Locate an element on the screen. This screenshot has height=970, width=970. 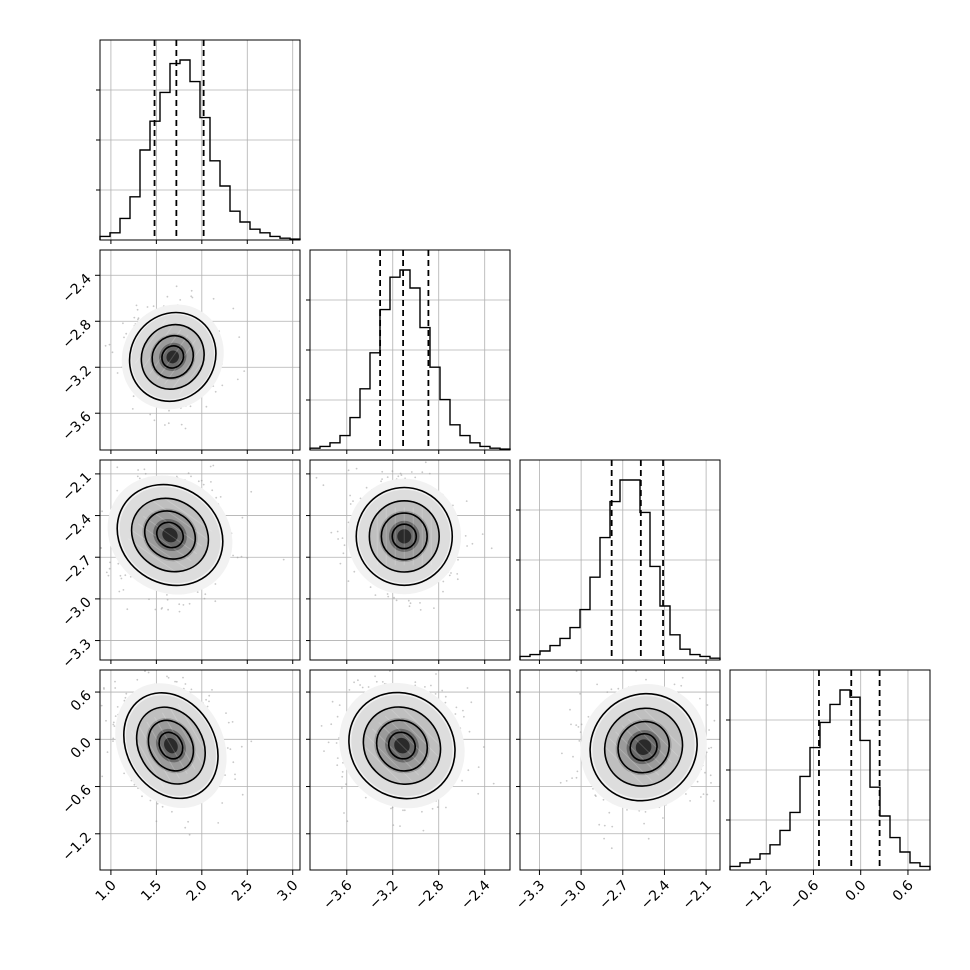
x-tick-label-2-2: −2.7 is located at coordinates (613, 895).